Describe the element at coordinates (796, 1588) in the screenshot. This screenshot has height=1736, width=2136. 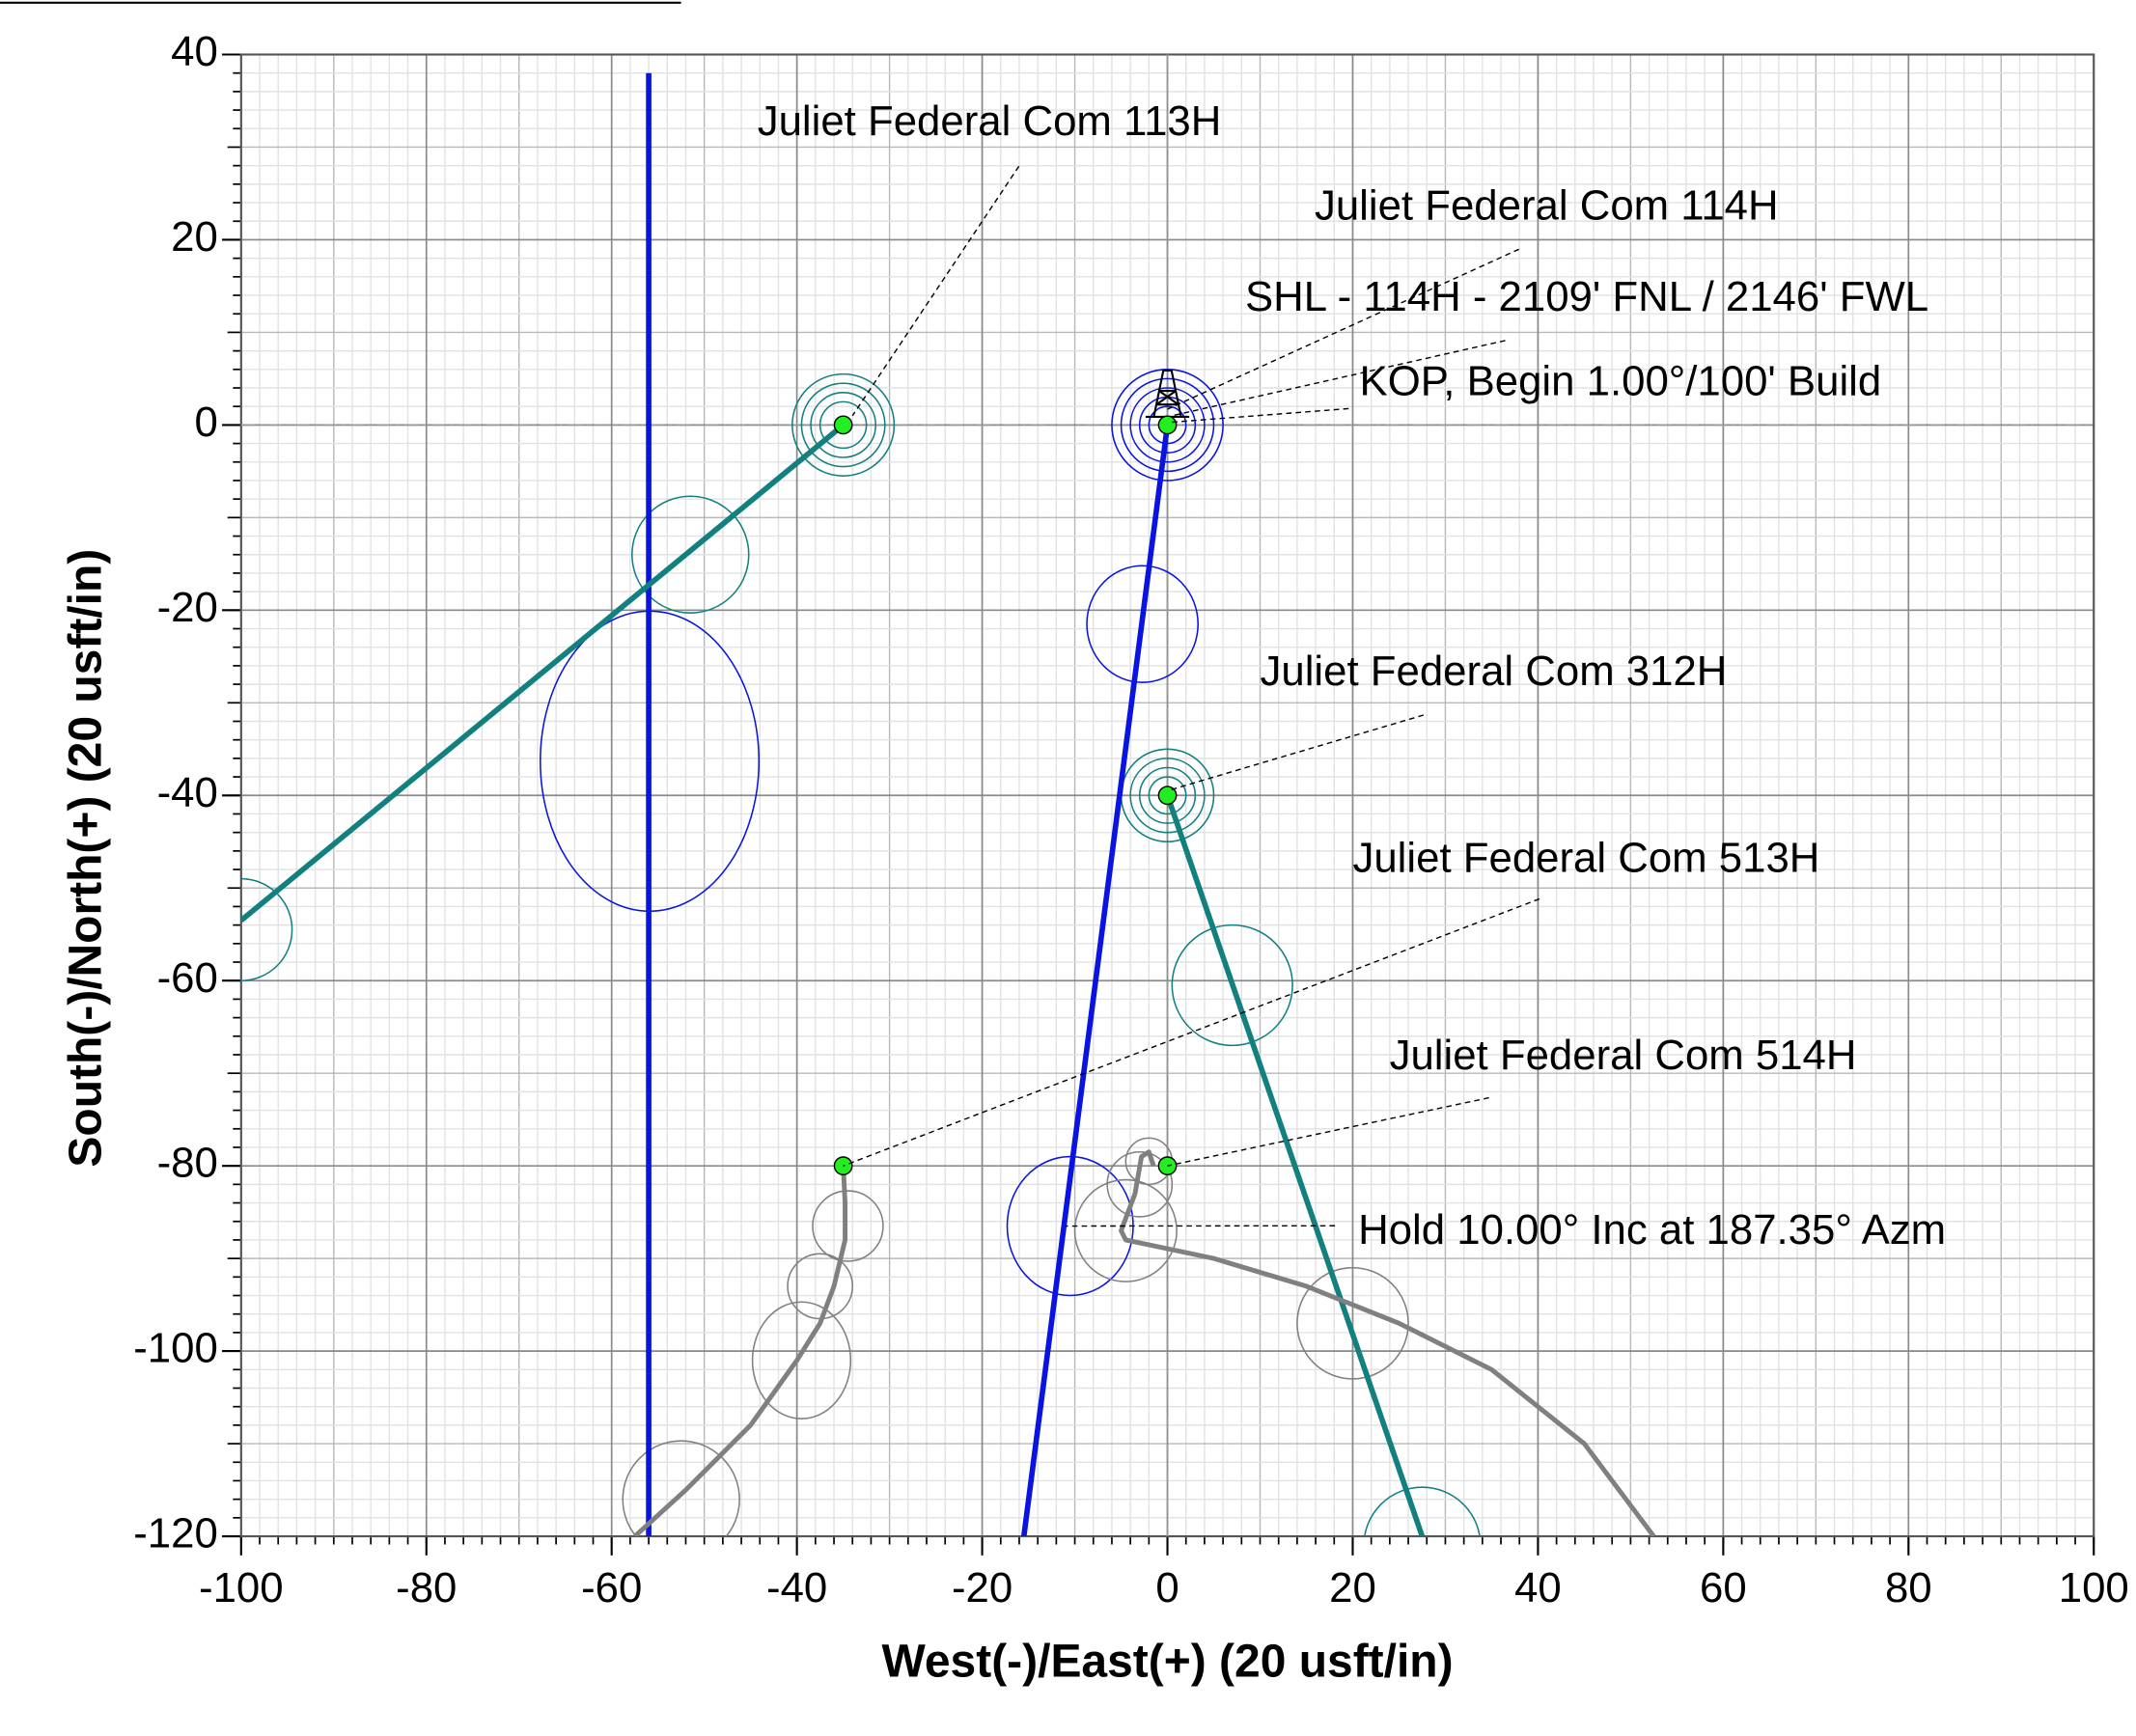
I see `x-tick-label: -40` at that location.